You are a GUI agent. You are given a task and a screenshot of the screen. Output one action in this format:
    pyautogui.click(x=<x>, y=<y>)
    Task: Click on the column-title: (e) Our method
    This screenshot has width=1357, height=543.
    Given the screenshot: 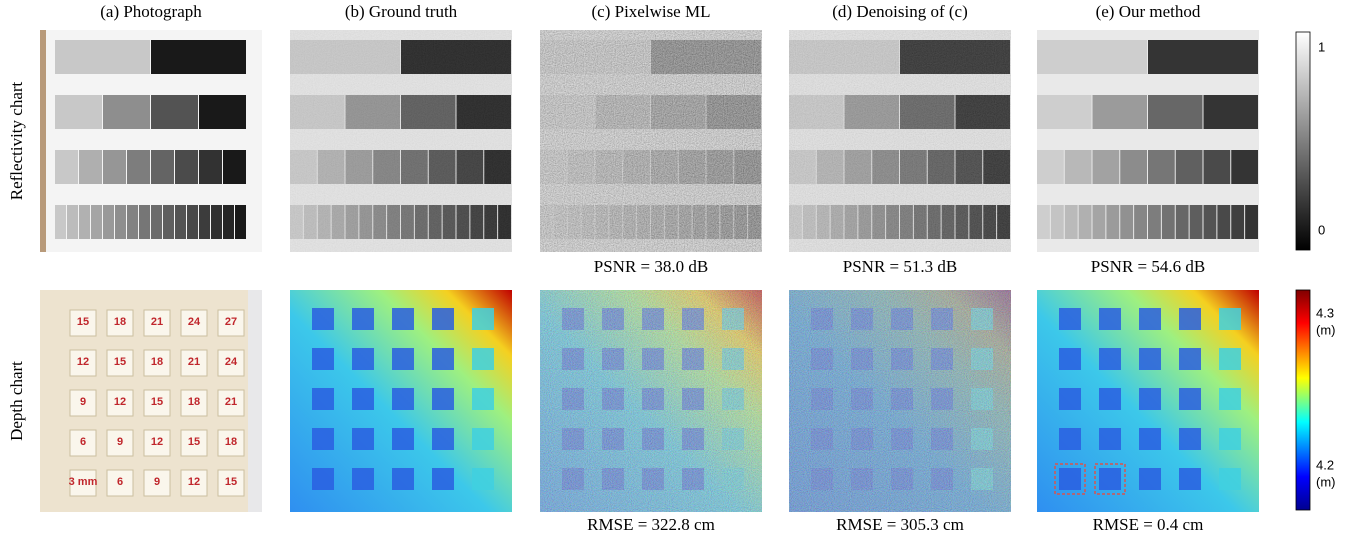 What is the action you would take?
    pyautogui.click(x=1148, y=11)
    